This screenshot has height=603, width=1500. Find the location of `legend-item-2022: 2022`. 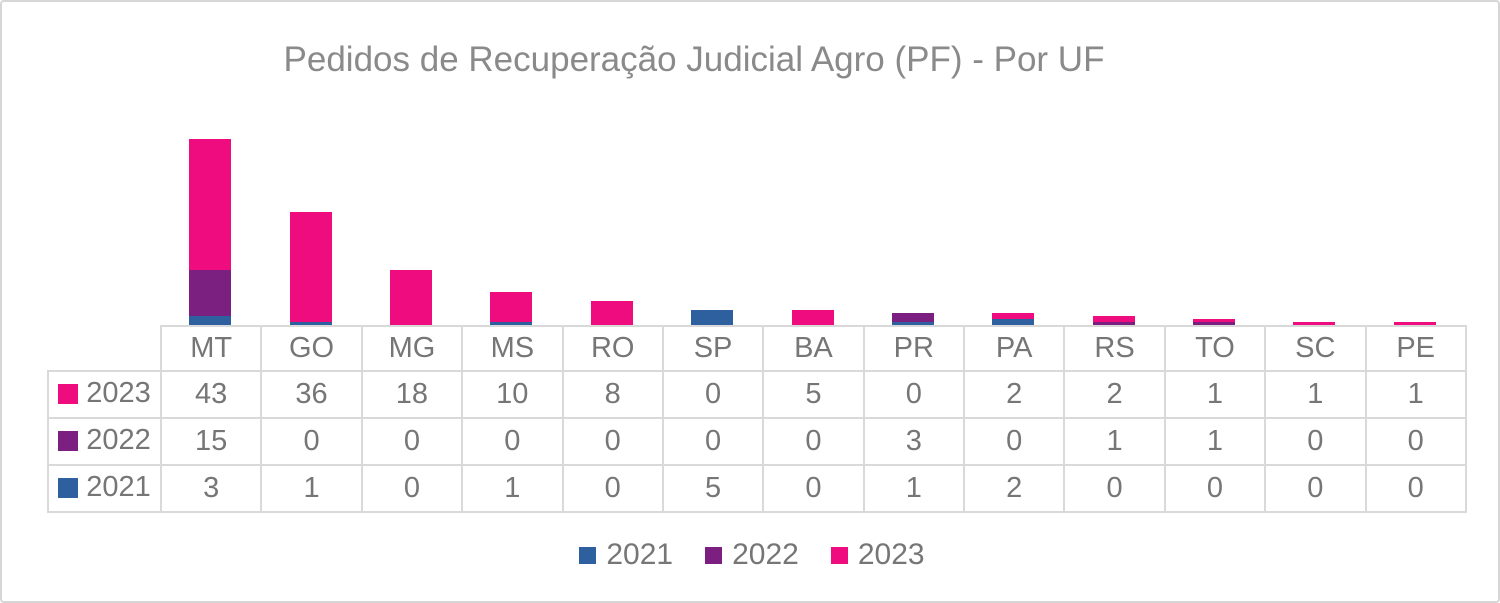

legend-item-2022: 2022 is located at coordinates (752, 555).